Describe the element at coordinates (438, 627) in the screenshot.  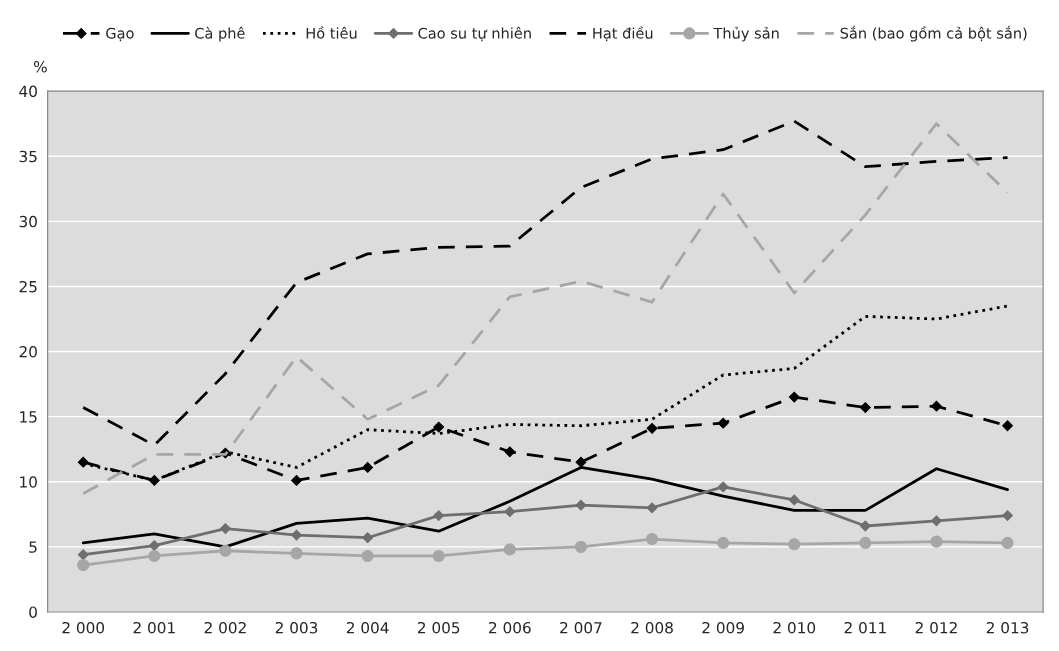
I see `x-tick-label: 2 005` at that location.